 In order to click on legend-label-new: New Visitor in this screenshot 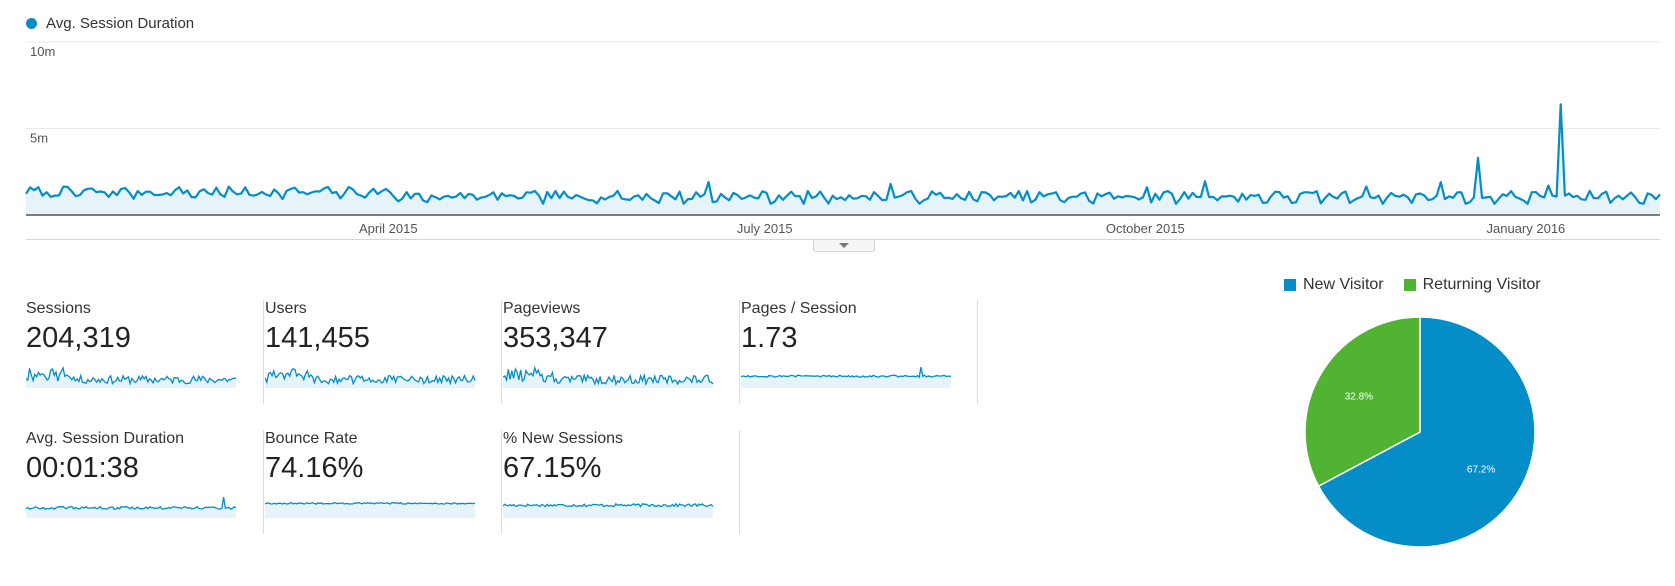, I will do `click(1343, 284)`.